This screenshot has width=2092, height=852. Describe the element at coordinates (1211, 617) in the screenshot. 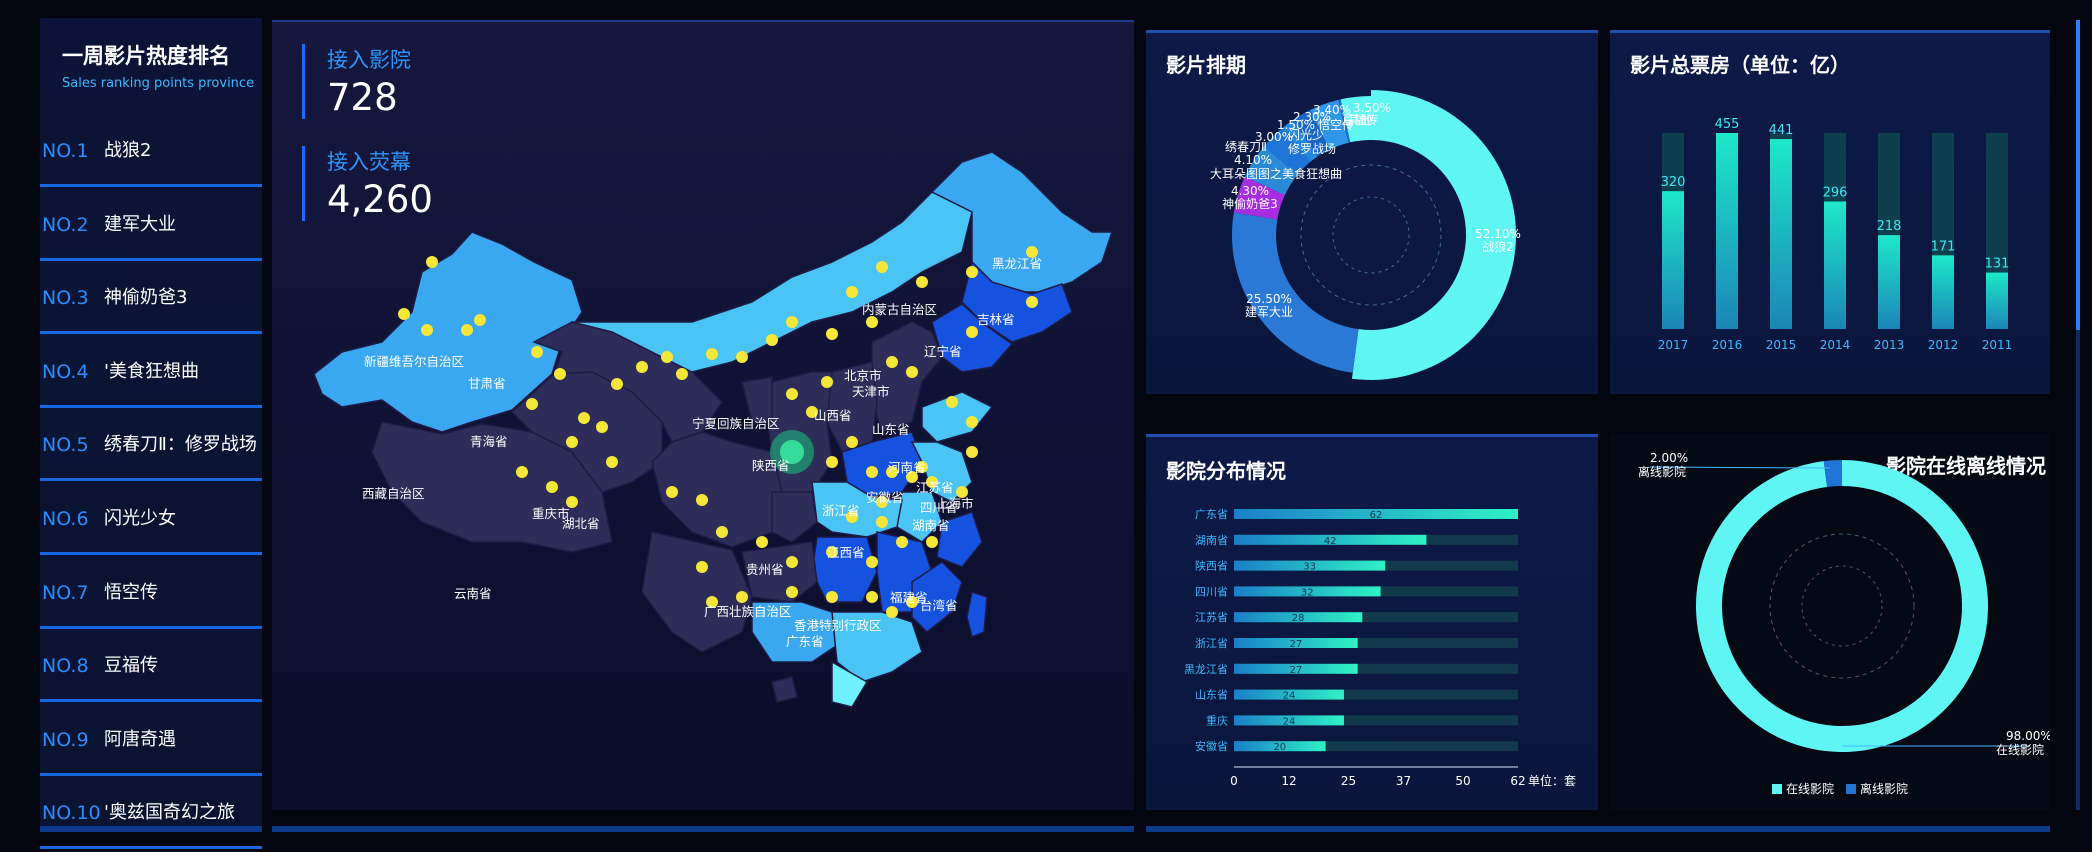

I see `y-tick-label: 江苏省` at that location.